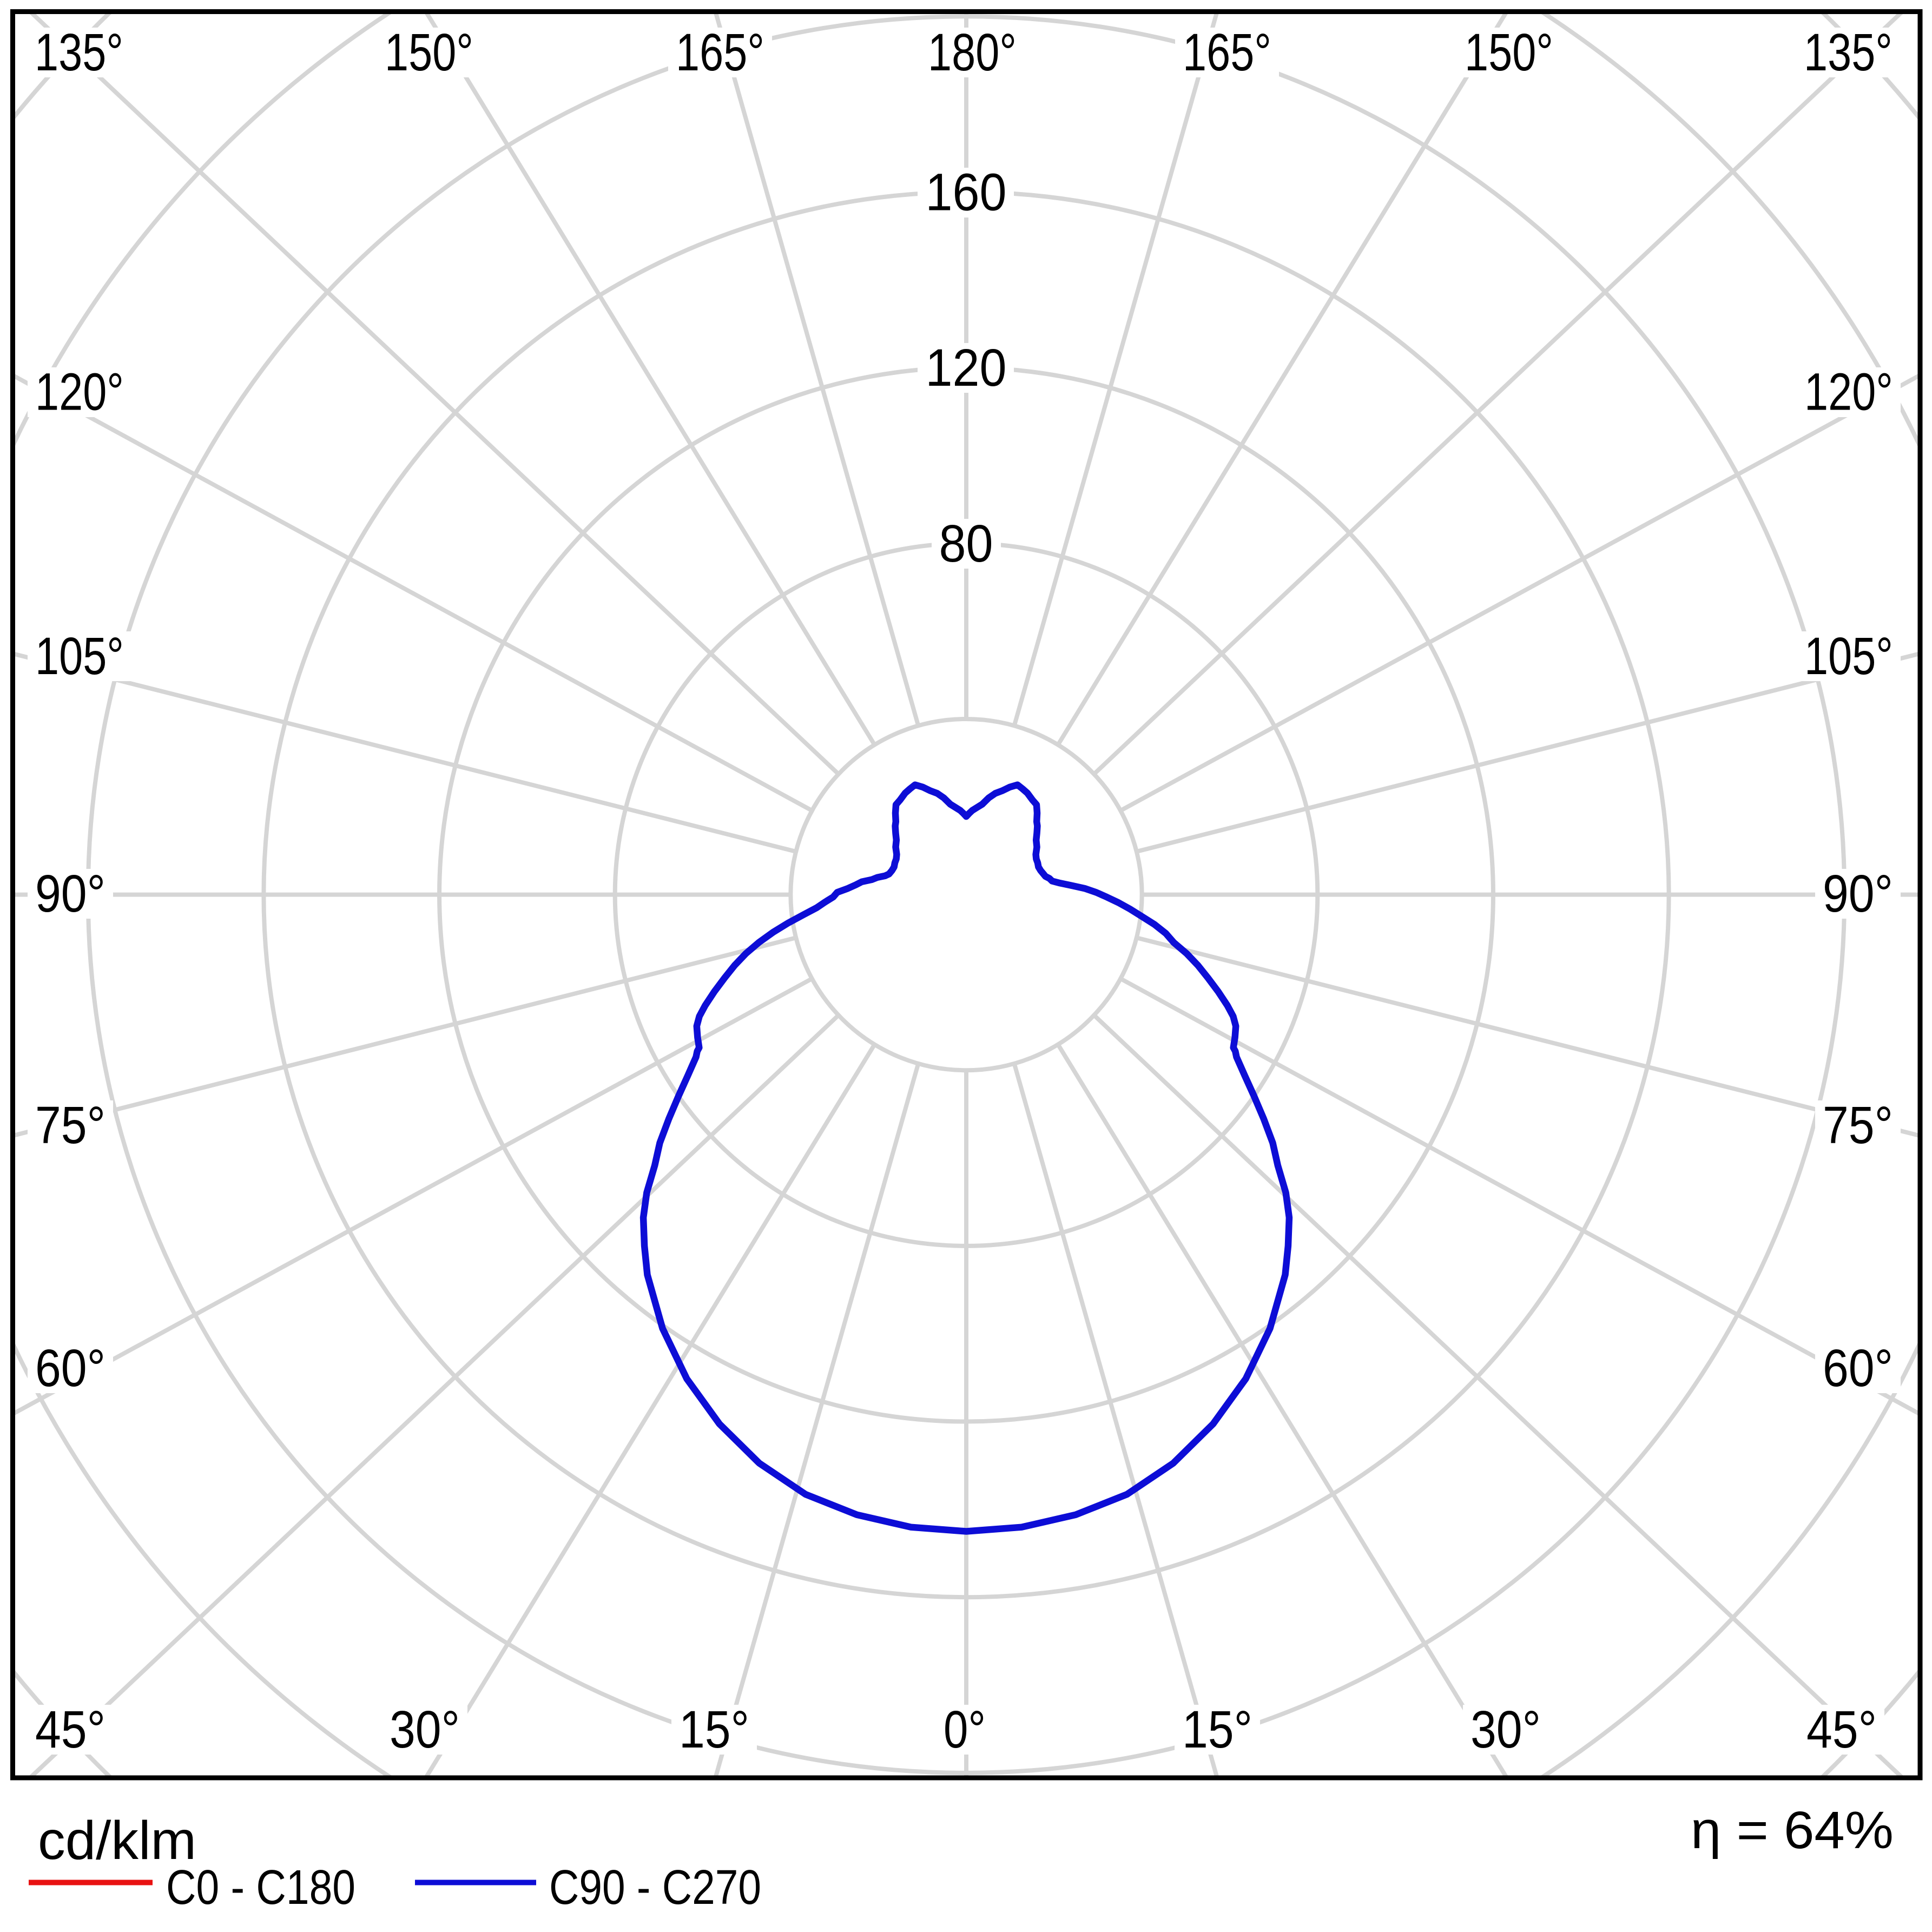 Image resolution: width=1932 pixels, height=1932 pixels. Describe the element at coordinates (260, 1888) in the screenshot. I see `svg-text: C0 - C180` at that location.